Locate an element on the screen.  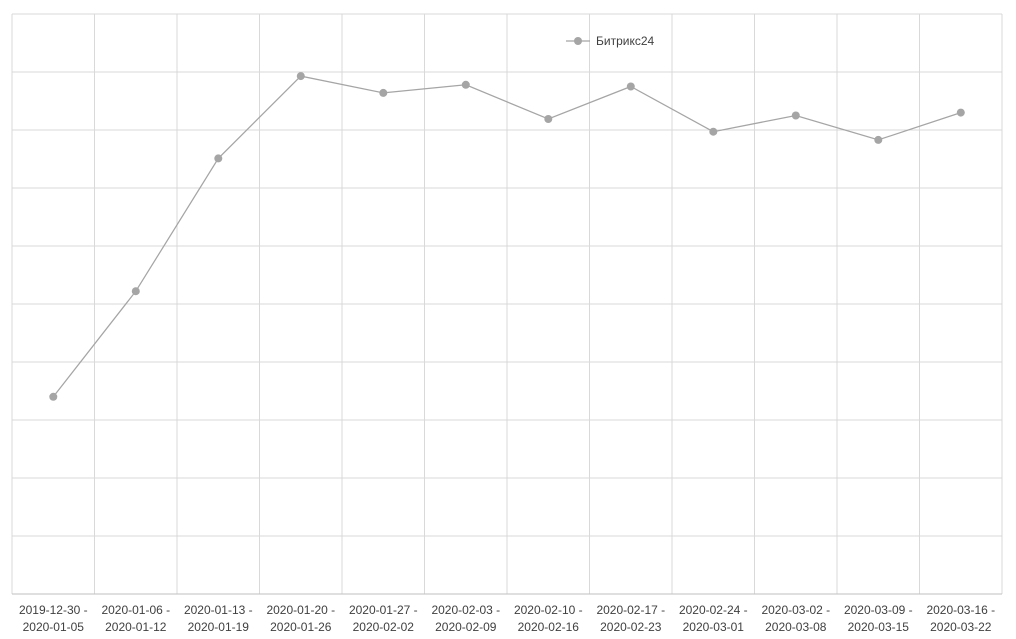
x-tick-label: 2020-01-13 -2020-01-19 is located at coordinates (218, 618).